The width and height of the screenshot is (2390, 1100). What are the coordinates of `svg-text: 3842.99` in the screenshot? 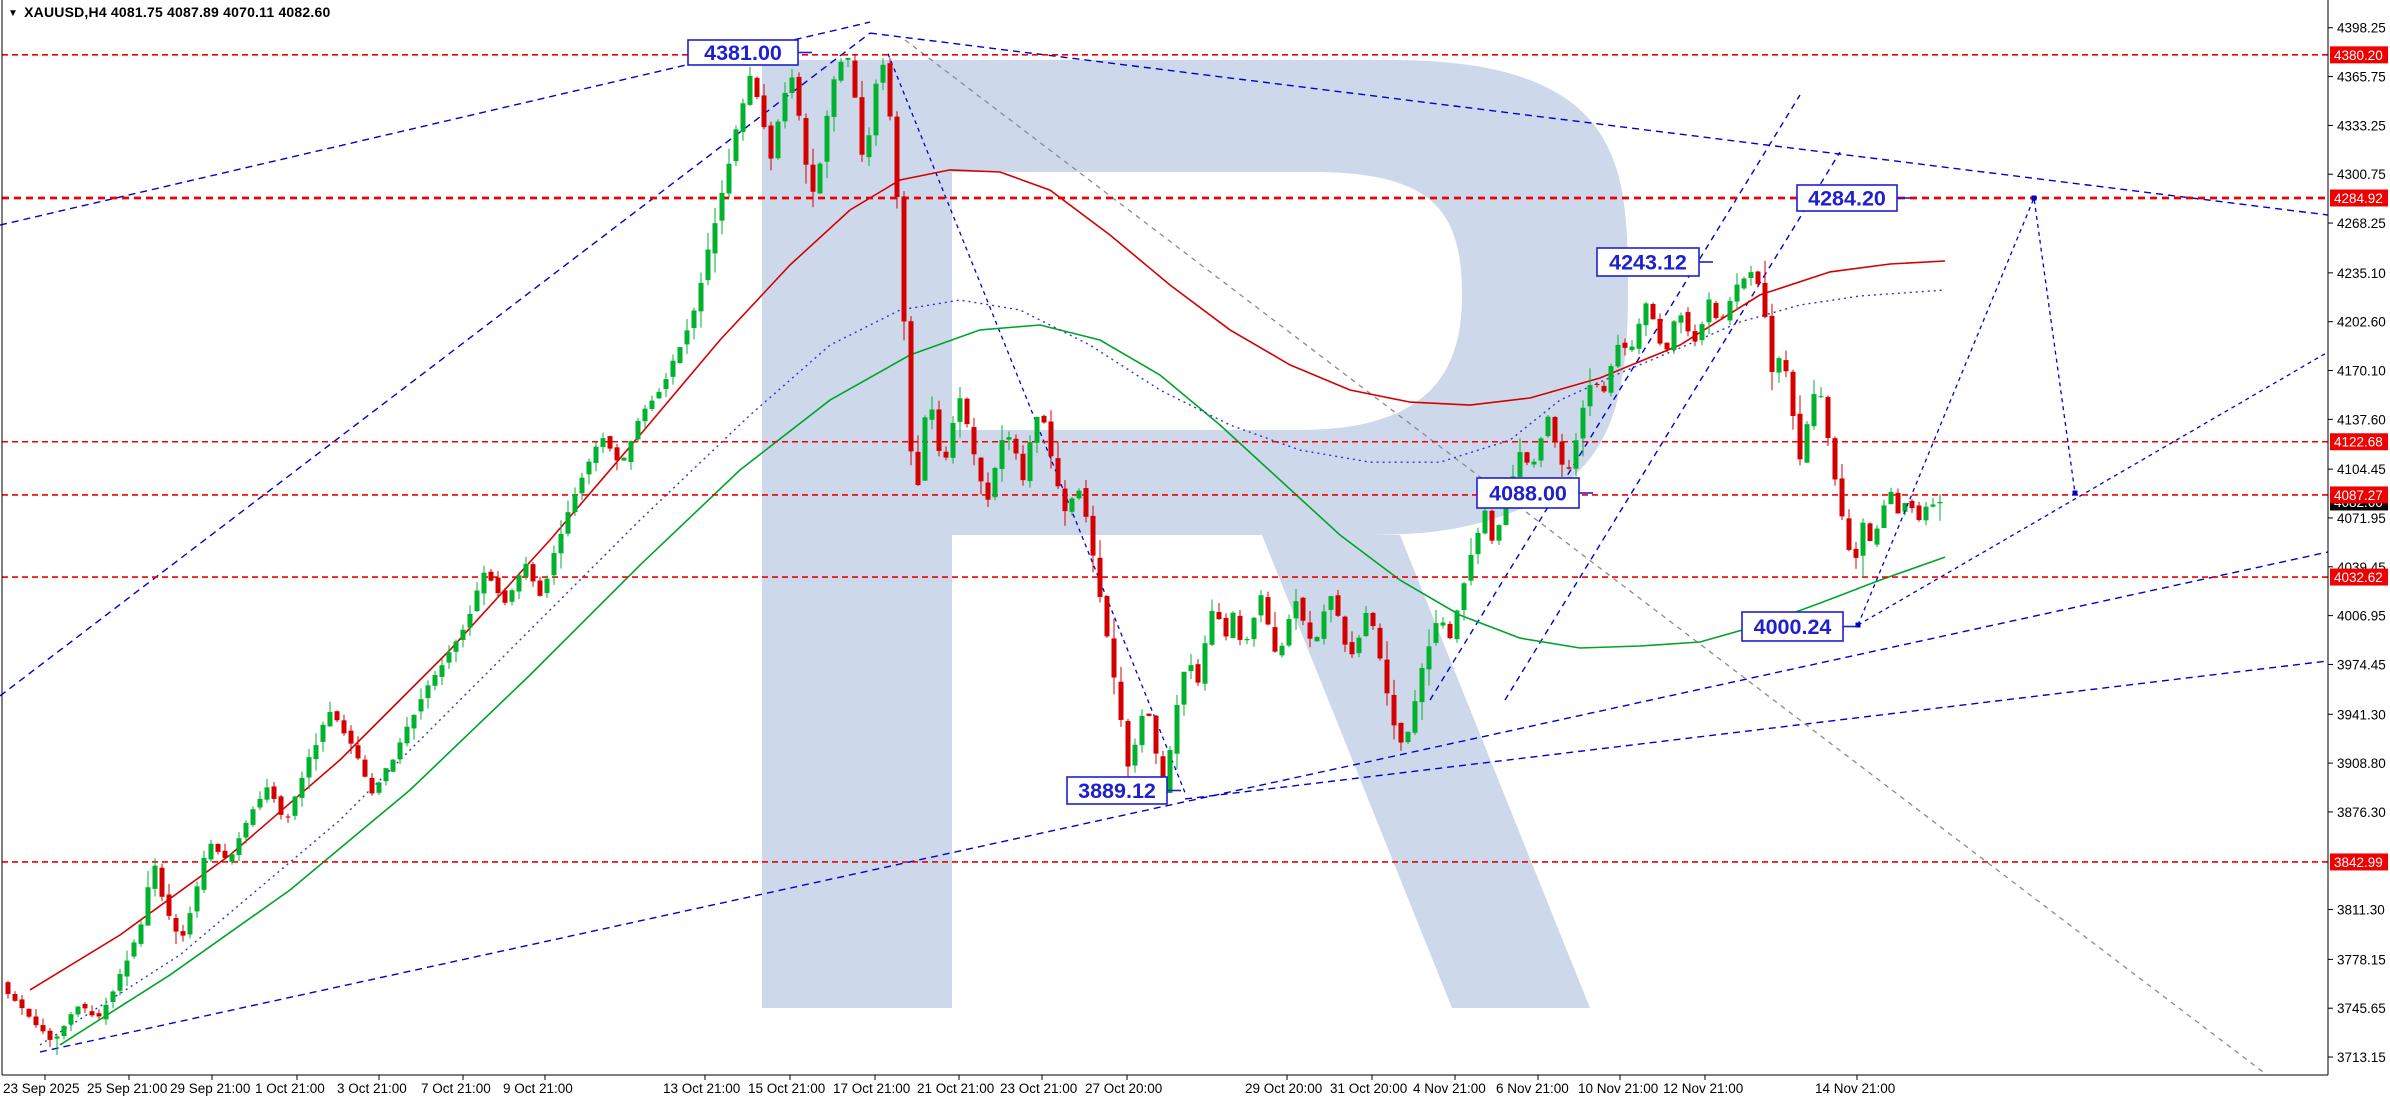 It's located at (2358, 862).